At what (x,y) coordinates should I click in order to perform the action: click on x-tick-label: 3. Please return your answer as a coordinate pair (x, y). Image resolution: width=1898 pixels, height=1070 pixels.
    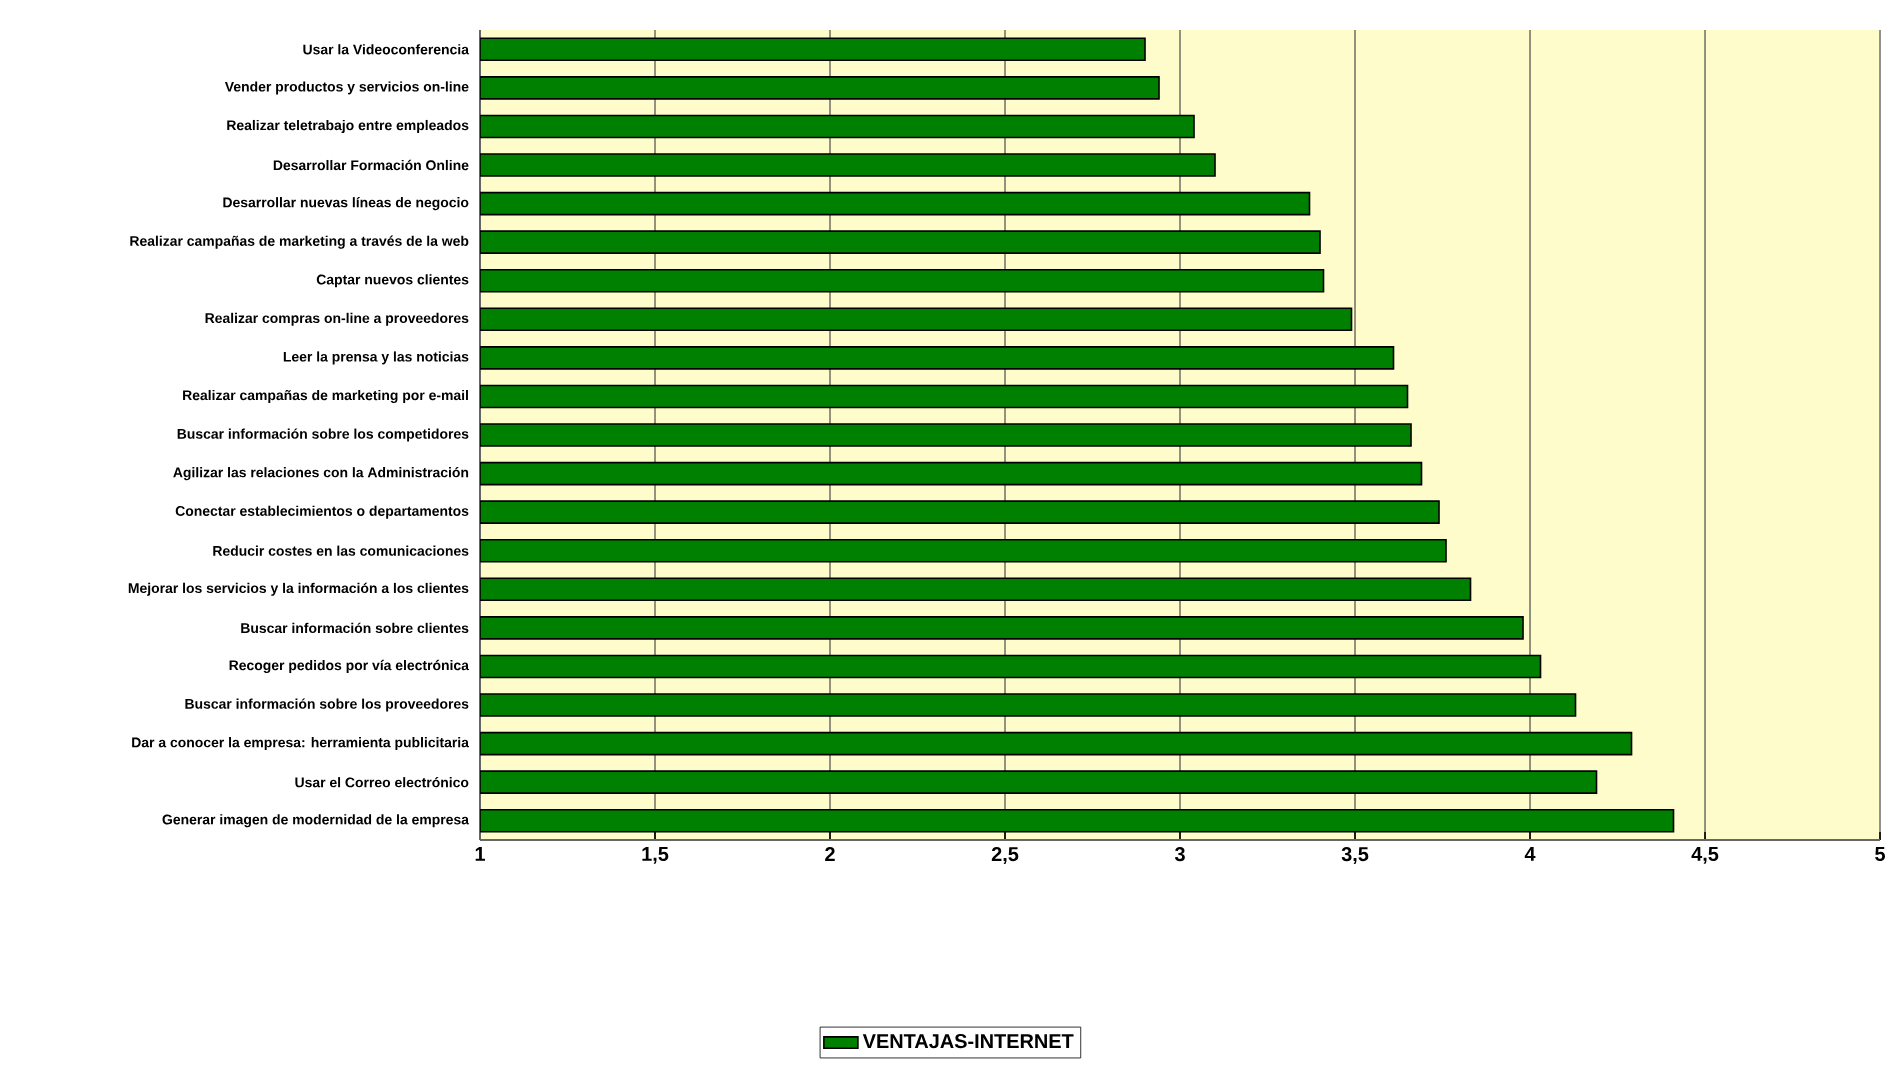
    Looking at the image, I should click on (1179, 854).